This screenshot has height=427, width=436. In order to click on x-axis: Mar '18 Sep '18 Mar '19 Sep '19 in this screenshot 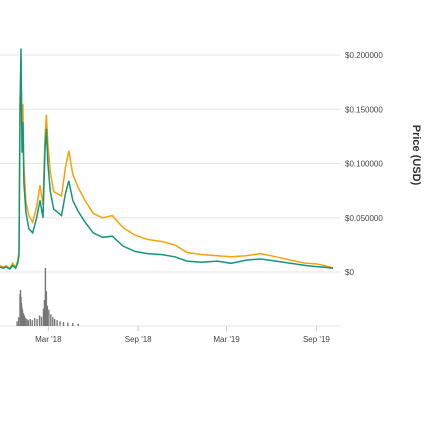, I will do `click(182, 335)`.